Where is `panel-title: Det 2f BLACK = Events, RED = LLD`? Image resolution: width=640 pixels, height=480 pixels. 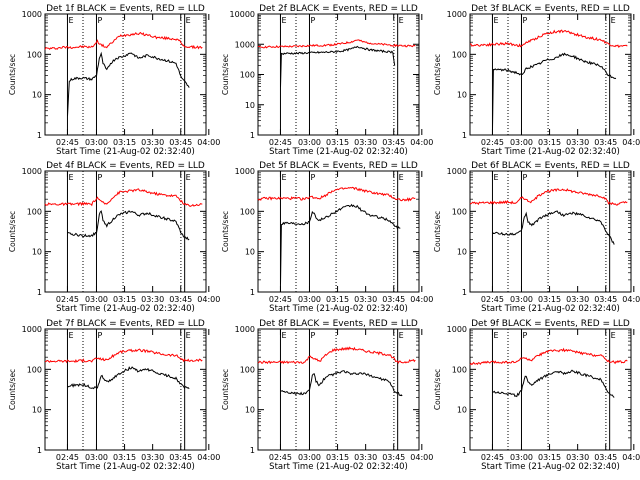 panel-title: Det 2f BLACK = Events, RED = LLD is located at coordinates (338, 9).